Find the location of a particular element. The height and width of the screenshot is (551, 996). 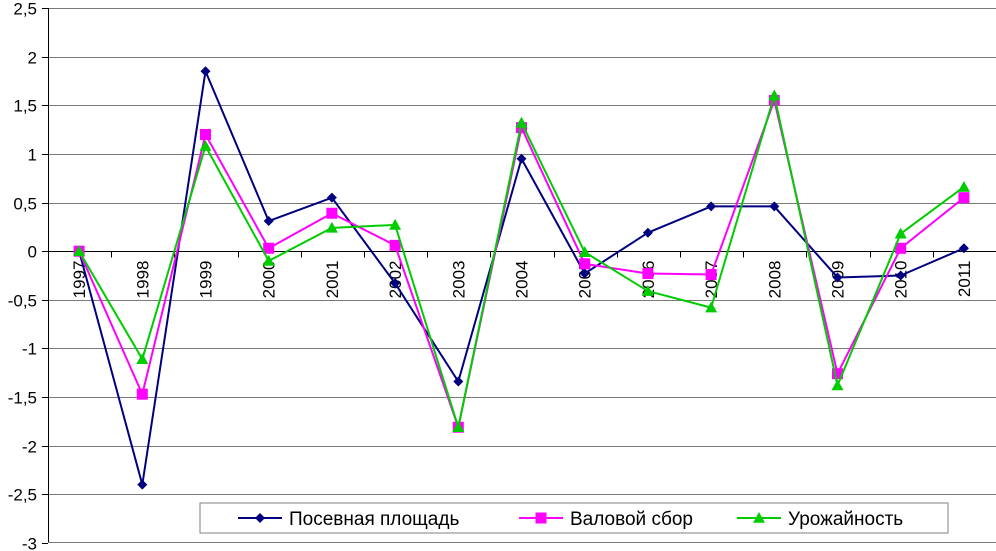

y-tick-label: 2,5 is located at coordinates (25, 9).